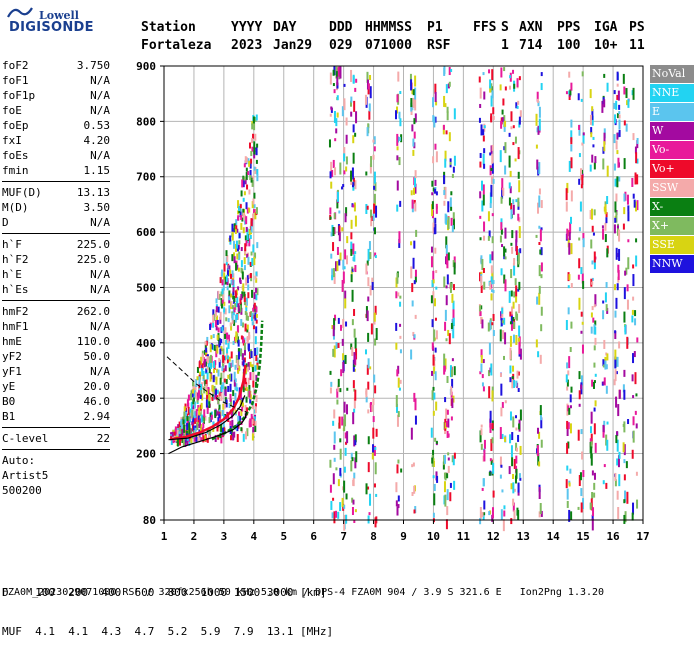 The width and height of the screenshot is (700, 651). What do you see at coordinates (19, 460) in the screenshot?
I see `param-note: Auto:` at bounding box center [19, 460].